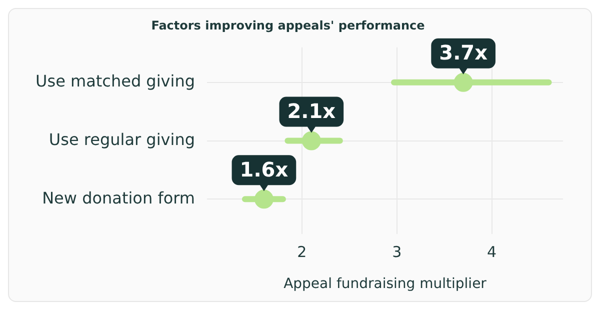 The image size is (600, 310). I want to click on data-label: 1.6x, so click(264, 169).